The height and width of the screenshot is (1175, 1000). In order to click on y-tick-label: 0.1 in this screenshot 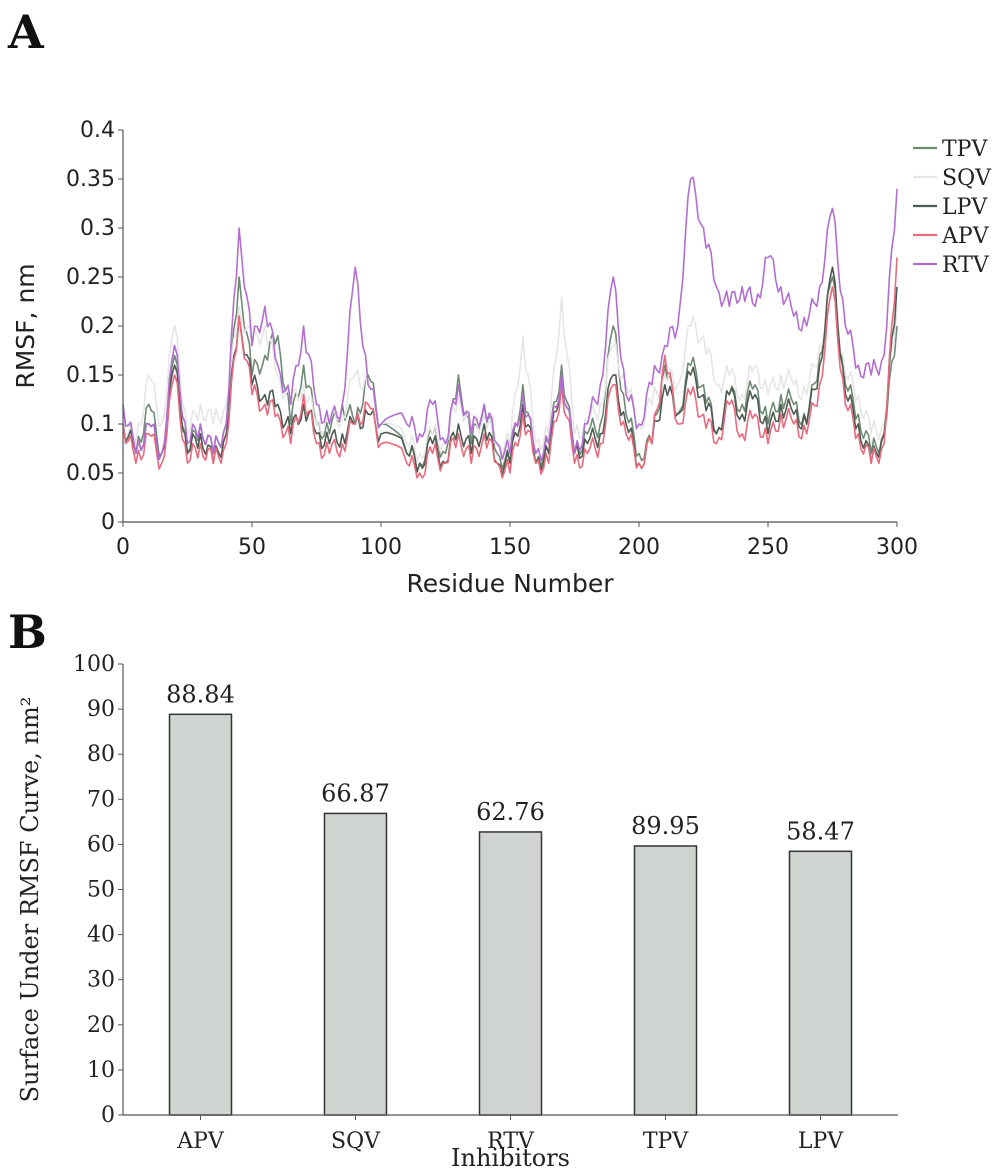, I will do `click(97, 424)`.